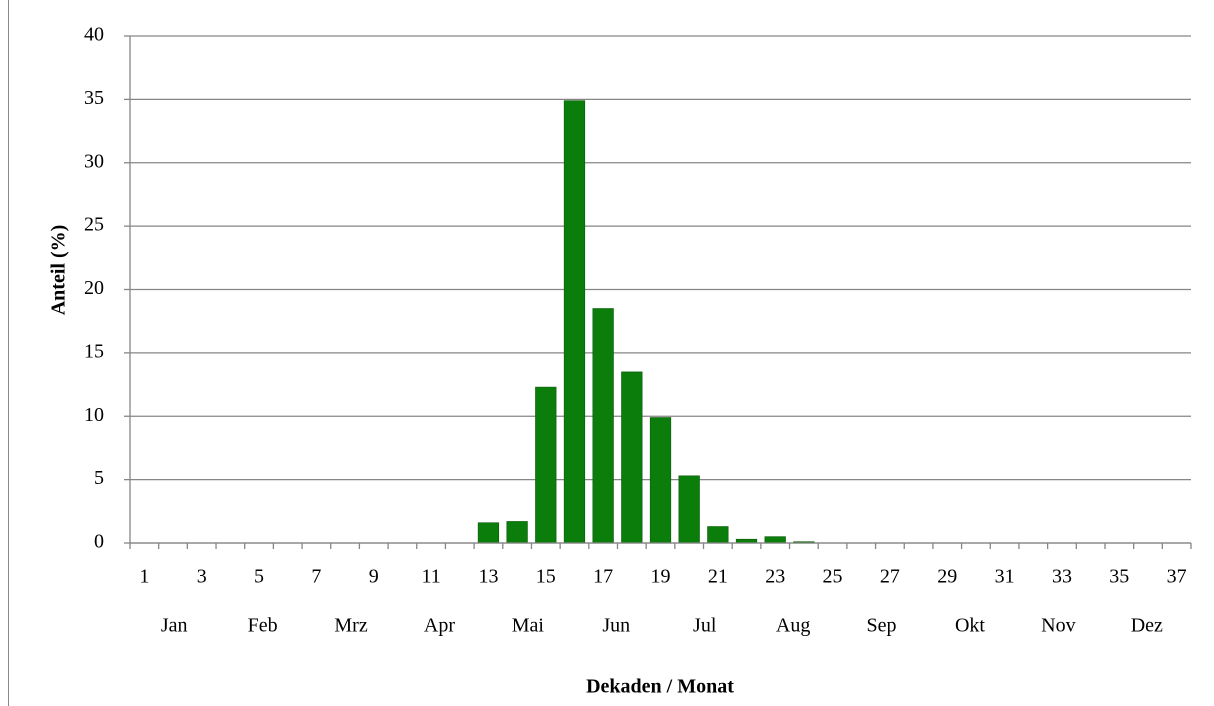  What do you see at coordinates (793, 626) in the screenshot?
I see `month-label: Aug` at bounding box center [793, 626].